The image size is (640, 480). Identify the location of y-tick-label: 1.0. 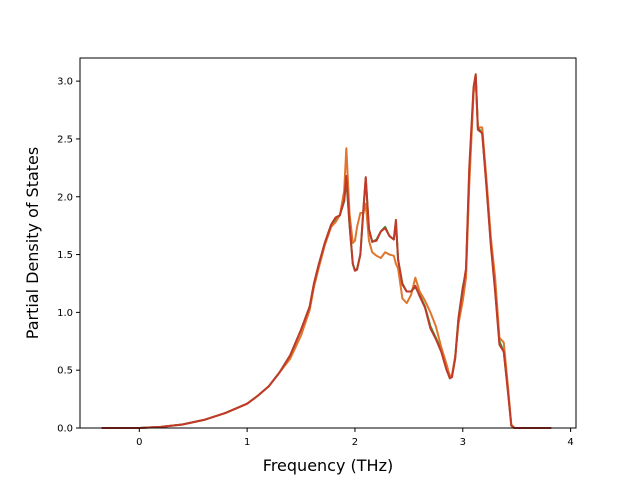
(65, 313).